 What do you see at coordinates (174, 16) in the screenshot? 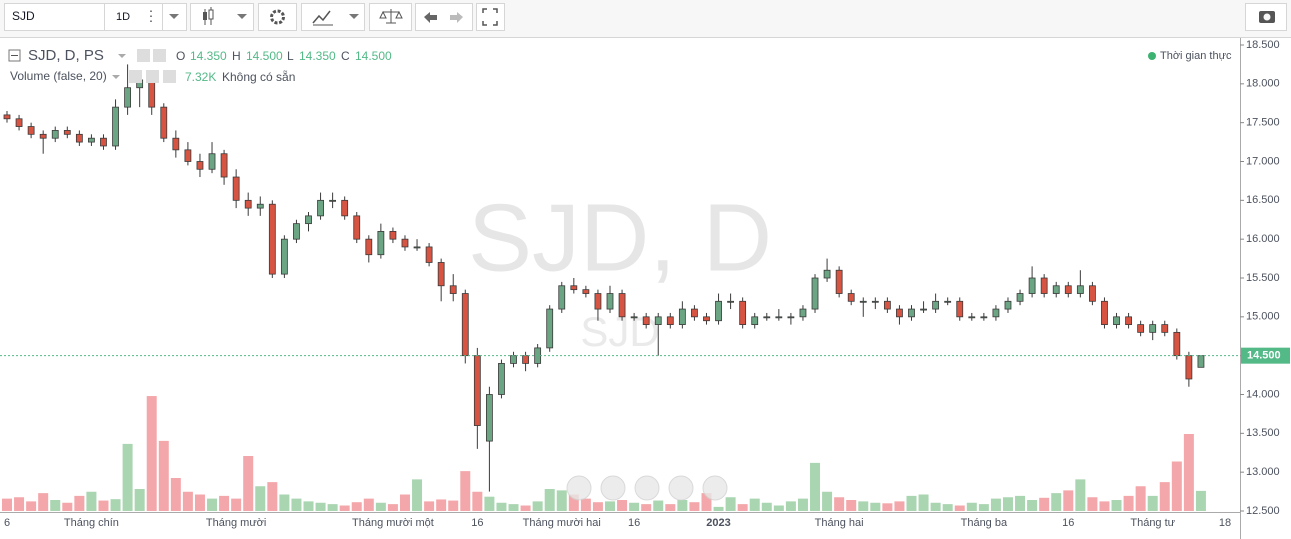
I see `dropdown-icon` at bounding box center [174, 16].